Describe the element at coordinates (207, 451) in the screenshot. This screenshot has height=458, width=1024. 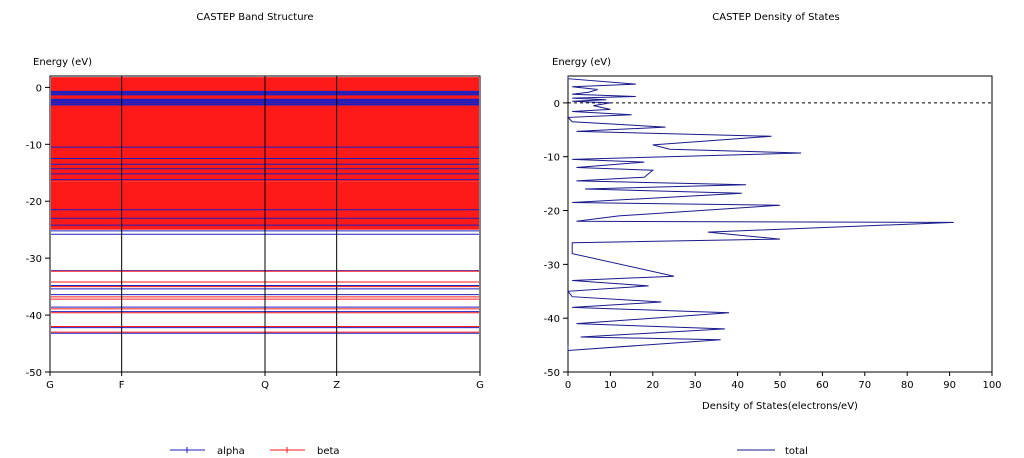
I see `legend-alpha: alpha` at that location.